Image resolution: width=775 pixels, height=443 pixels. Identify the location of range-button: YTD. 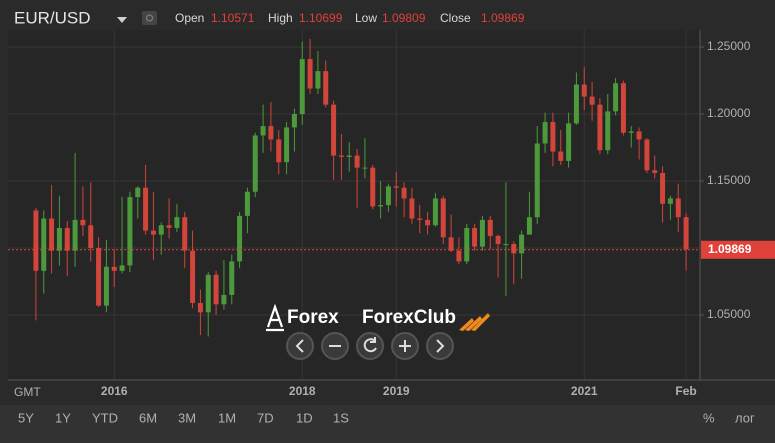
(105, 417).